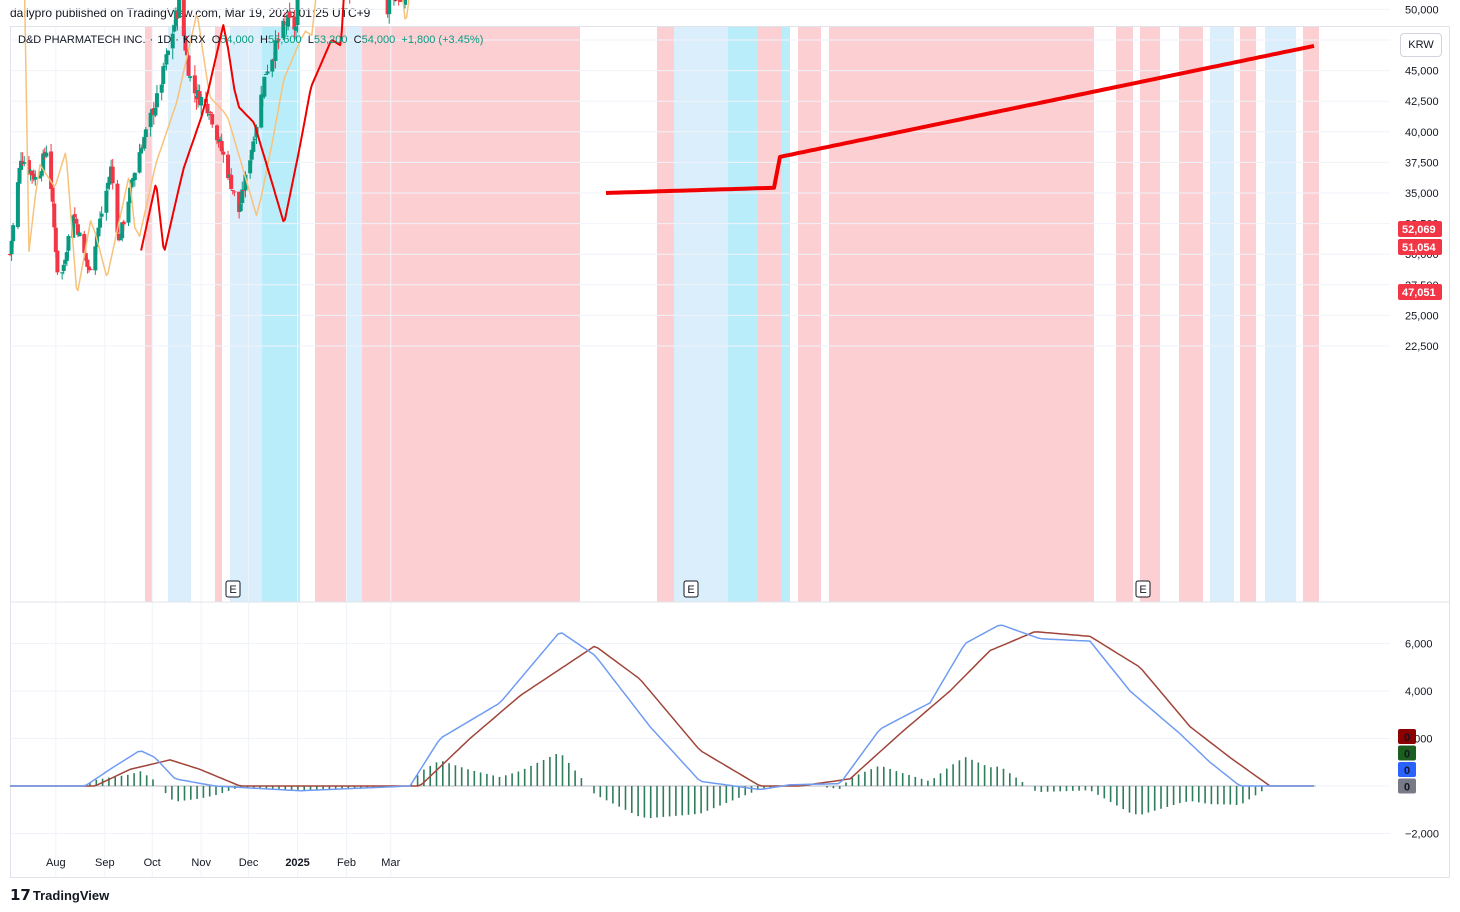  What do you see at coordinates (59, 895) in the screenshot?
I see `tradingview-logo: 𝟭𝟳 TradingView` at bounding box center [59, 895].